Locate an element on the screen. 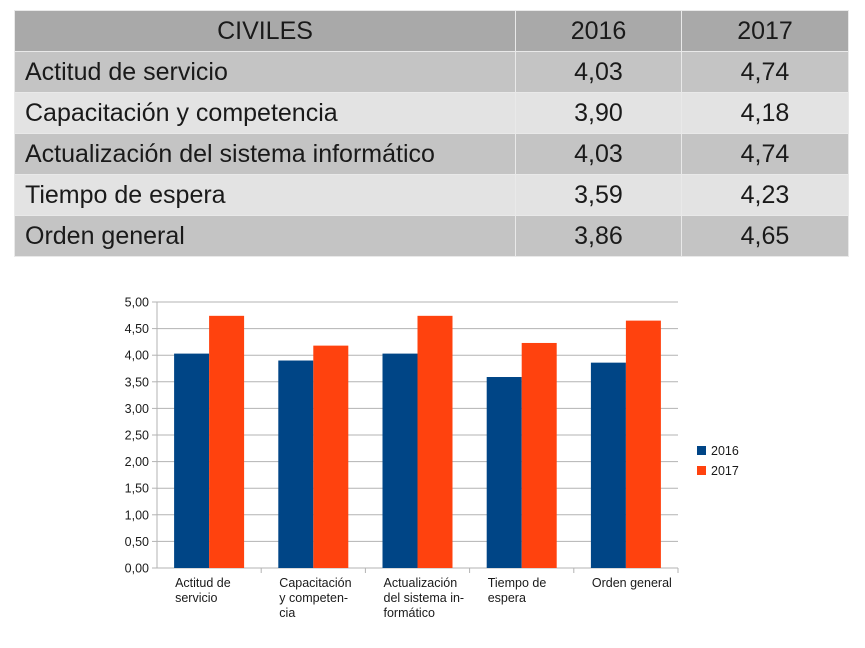  header-civiles: CIVILES is located at coordinates (265, 31).